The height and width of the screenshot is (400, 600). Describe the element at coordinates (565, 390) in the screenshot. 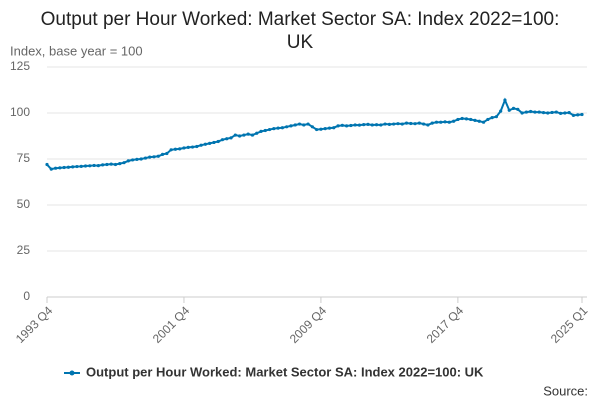

I see `source: Source:` at that location.